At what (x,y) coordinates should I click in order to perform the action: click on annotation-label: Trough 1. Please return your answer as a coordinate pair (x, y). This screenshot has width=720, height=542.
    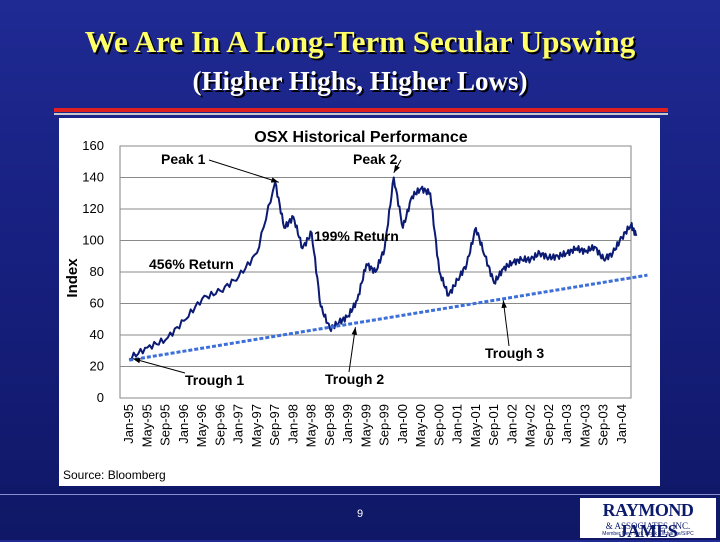
    Looking at the image, I should click on (214, 380).